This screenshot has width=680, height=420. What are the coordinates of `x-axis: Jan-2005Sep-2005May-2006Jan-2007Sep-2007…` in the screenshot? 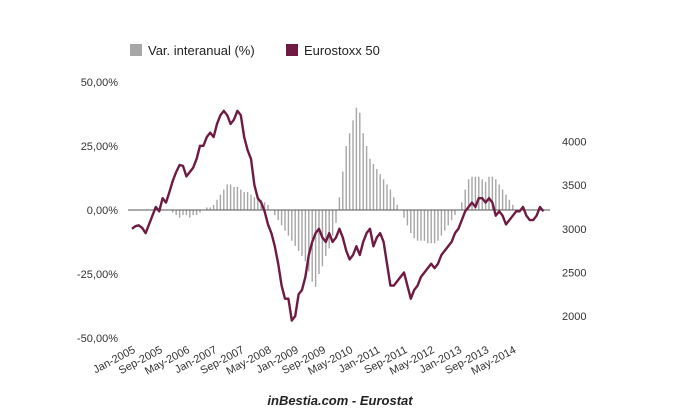 It's located at (304, 361).